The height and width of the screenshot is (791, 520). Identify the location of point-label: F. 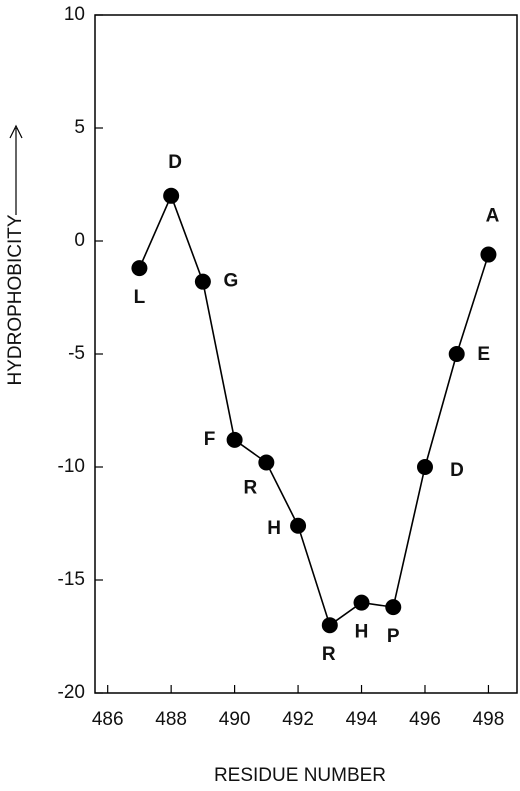
(210, 439).